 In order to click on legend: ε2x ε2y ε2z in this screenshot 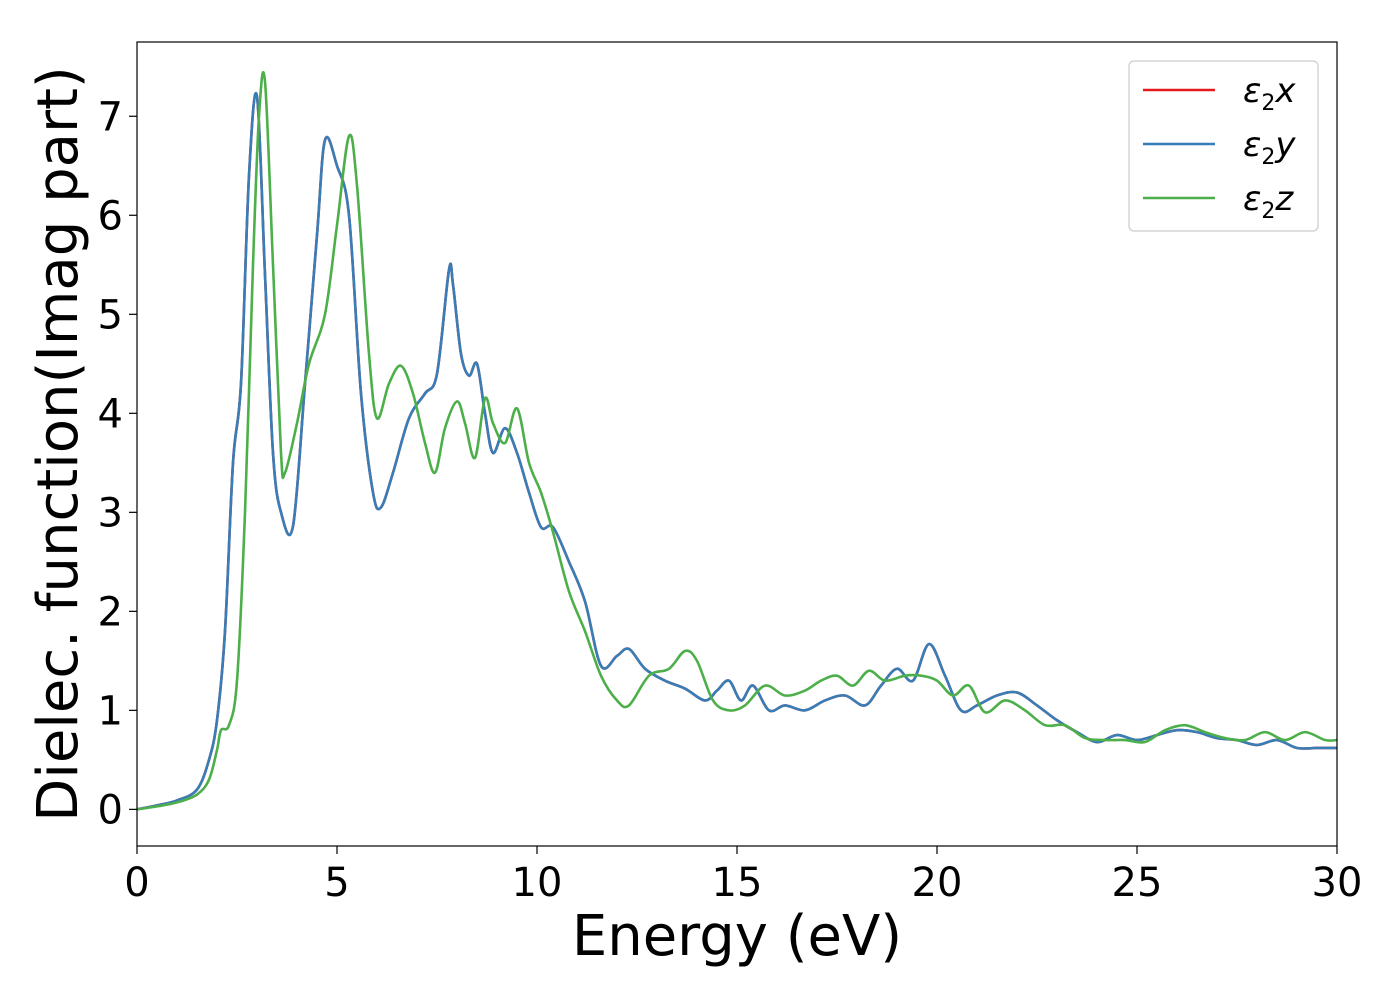, I will do `click(1223, 146)`.